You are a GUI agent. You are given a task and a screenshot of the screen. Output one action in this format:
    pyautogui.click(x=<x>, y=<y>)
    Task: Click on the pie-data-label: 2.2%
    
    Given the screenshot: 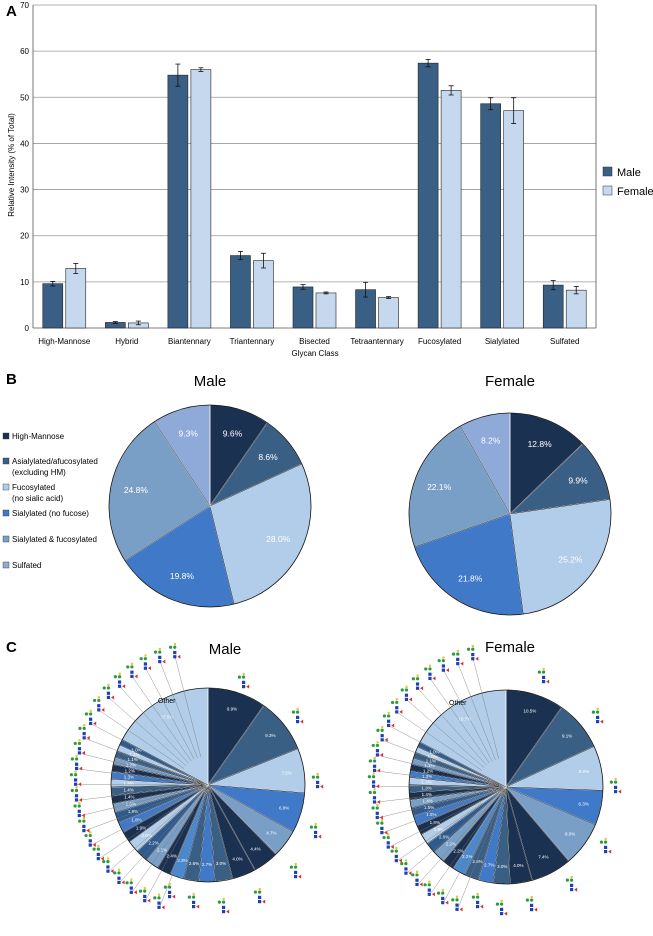 What is the action you would take?
    pyautogui.click(x=451, y=844)
    